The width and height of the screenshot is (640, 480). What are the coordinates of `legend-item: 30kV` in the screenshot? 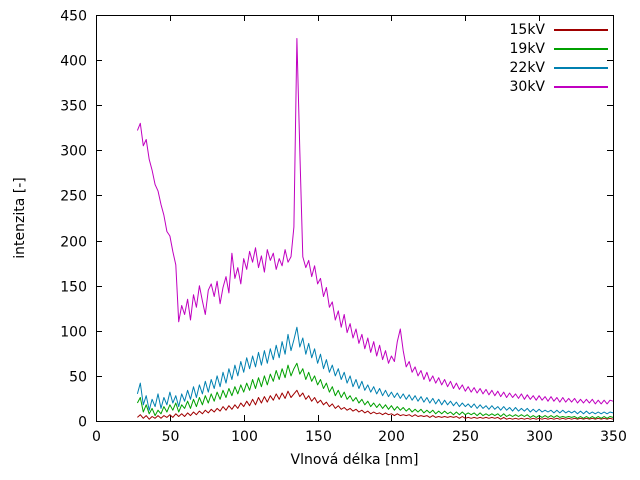 It's located at (558, 86).